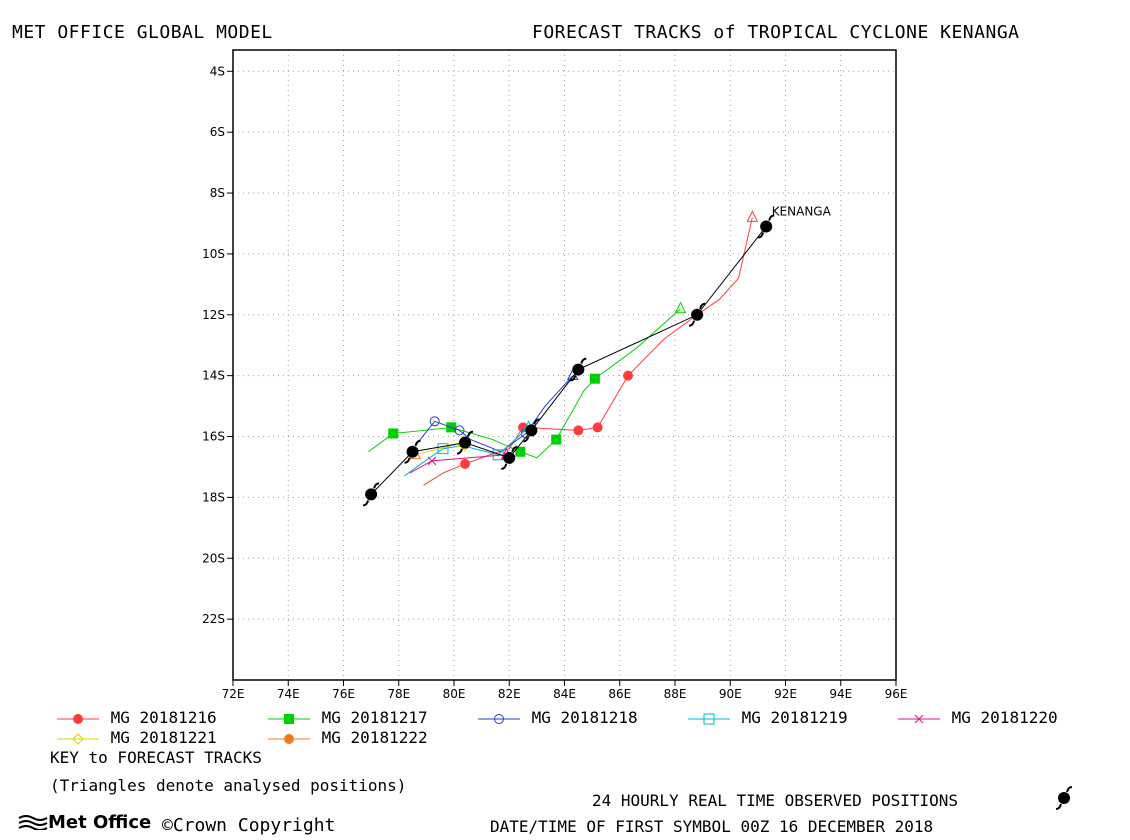 This screenshot has height=840, width=1130. What do you see at coordinates (213, 315) in the screenshot?
I see `y-tick-label: 12S` at bounding box center [213, 315].